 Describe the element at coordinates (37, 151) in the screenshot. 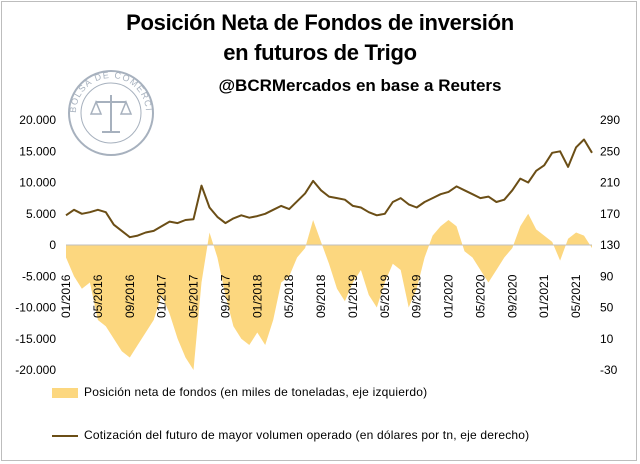

I see `left-axis-tick: 15.000` at that location.